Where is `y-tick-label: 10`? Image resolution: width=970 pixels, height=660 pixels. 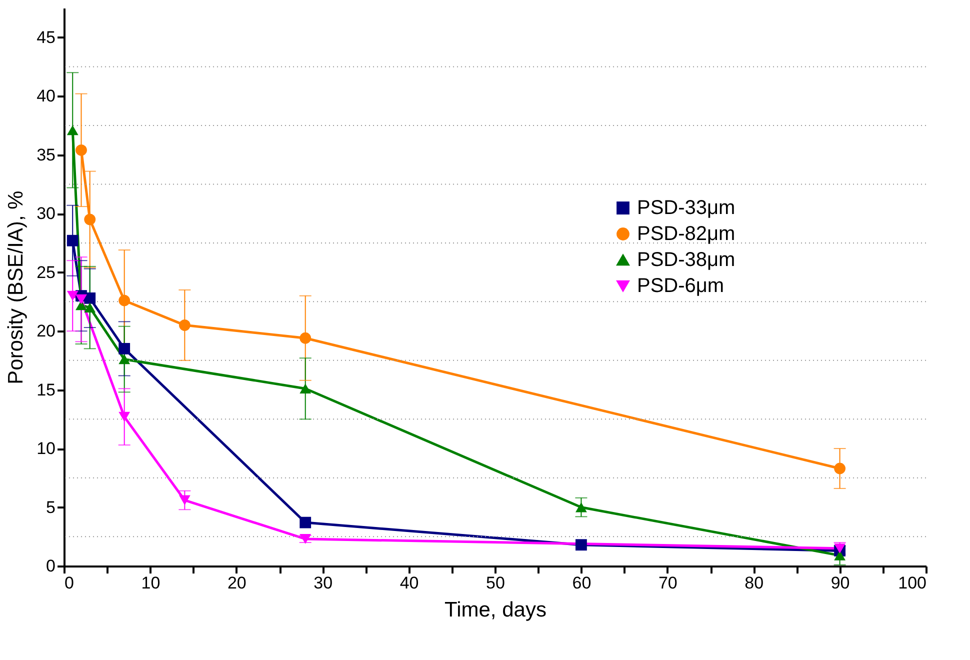
y-tick-label: 10 is located at coordinates (46, 448).